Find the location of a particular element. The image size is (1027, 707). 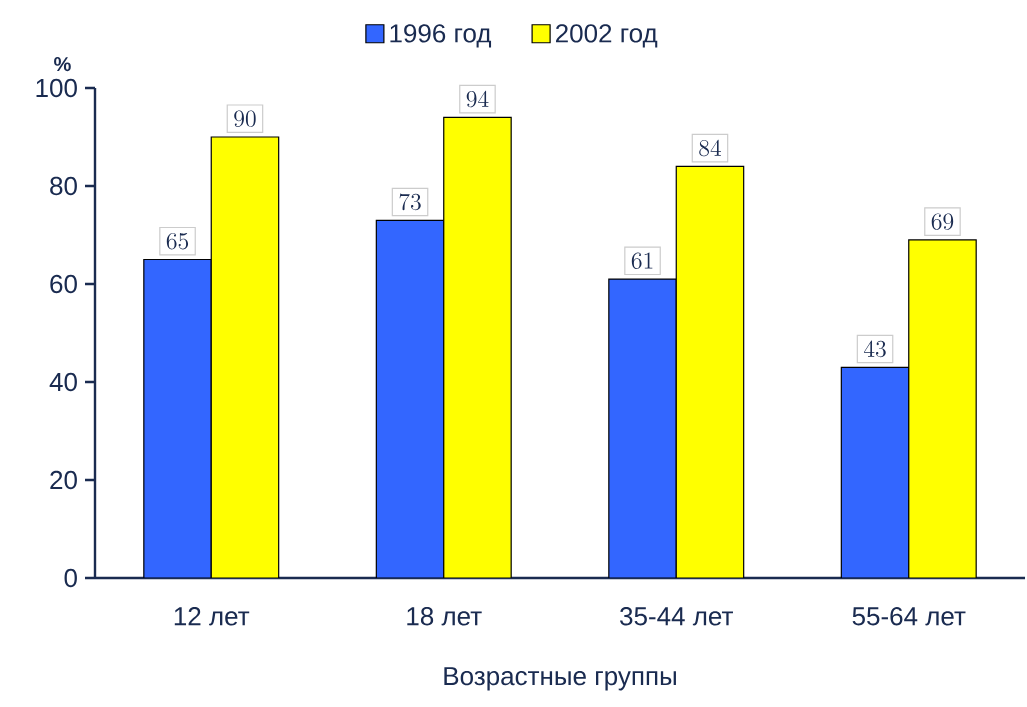

data-label: 65 is located at coordinates (177, 241).